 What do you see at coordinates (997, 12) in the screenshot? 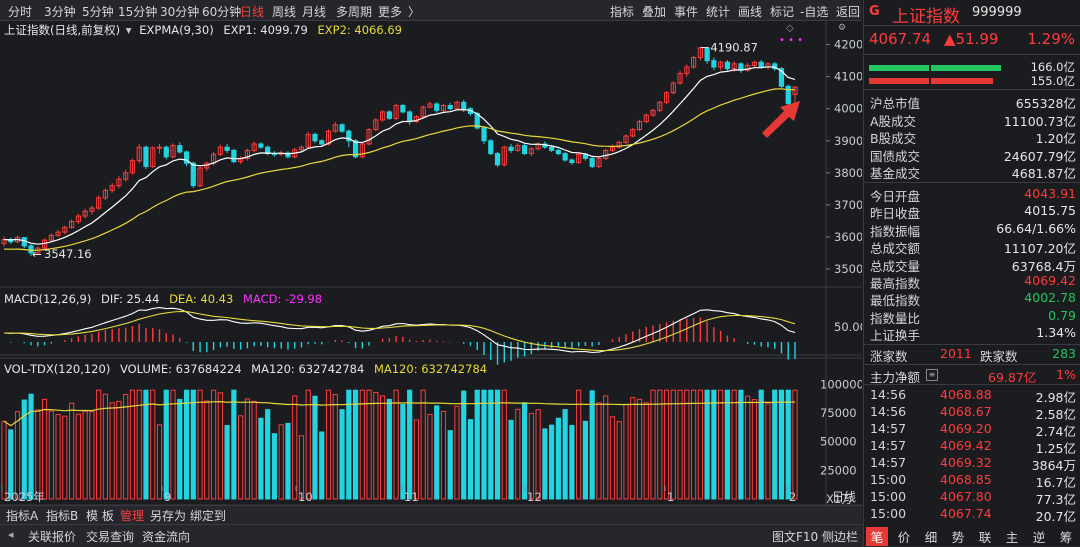
I see `quote-code: 999999` at bounding box center [997, 12].